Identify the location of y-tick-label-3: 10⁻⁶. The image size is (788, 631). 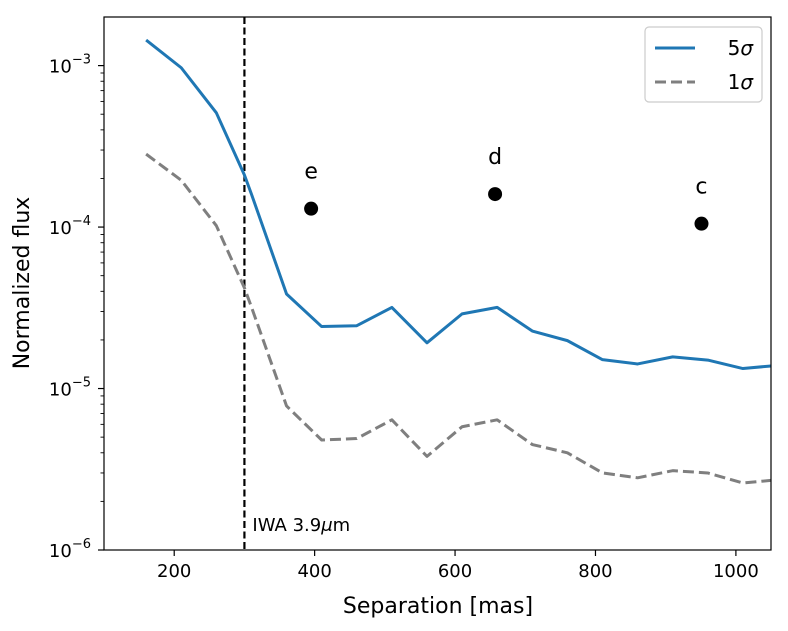
(70, 549).